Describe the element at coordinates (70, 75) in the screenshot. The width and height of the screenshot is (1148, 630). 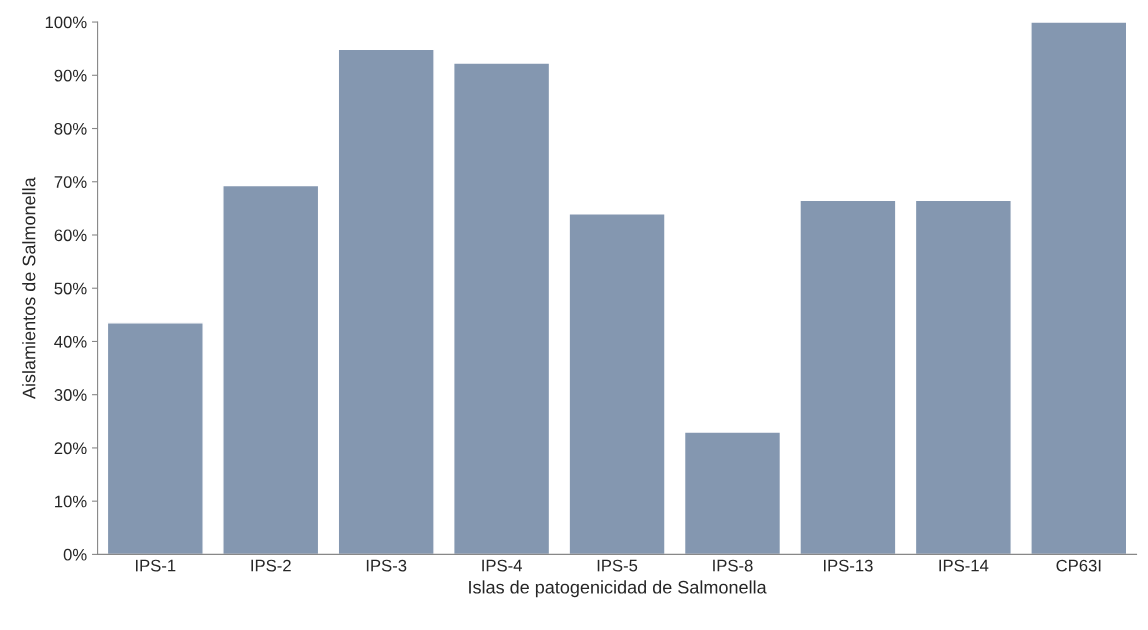
I see `y-tick-label: 90%` at that location.